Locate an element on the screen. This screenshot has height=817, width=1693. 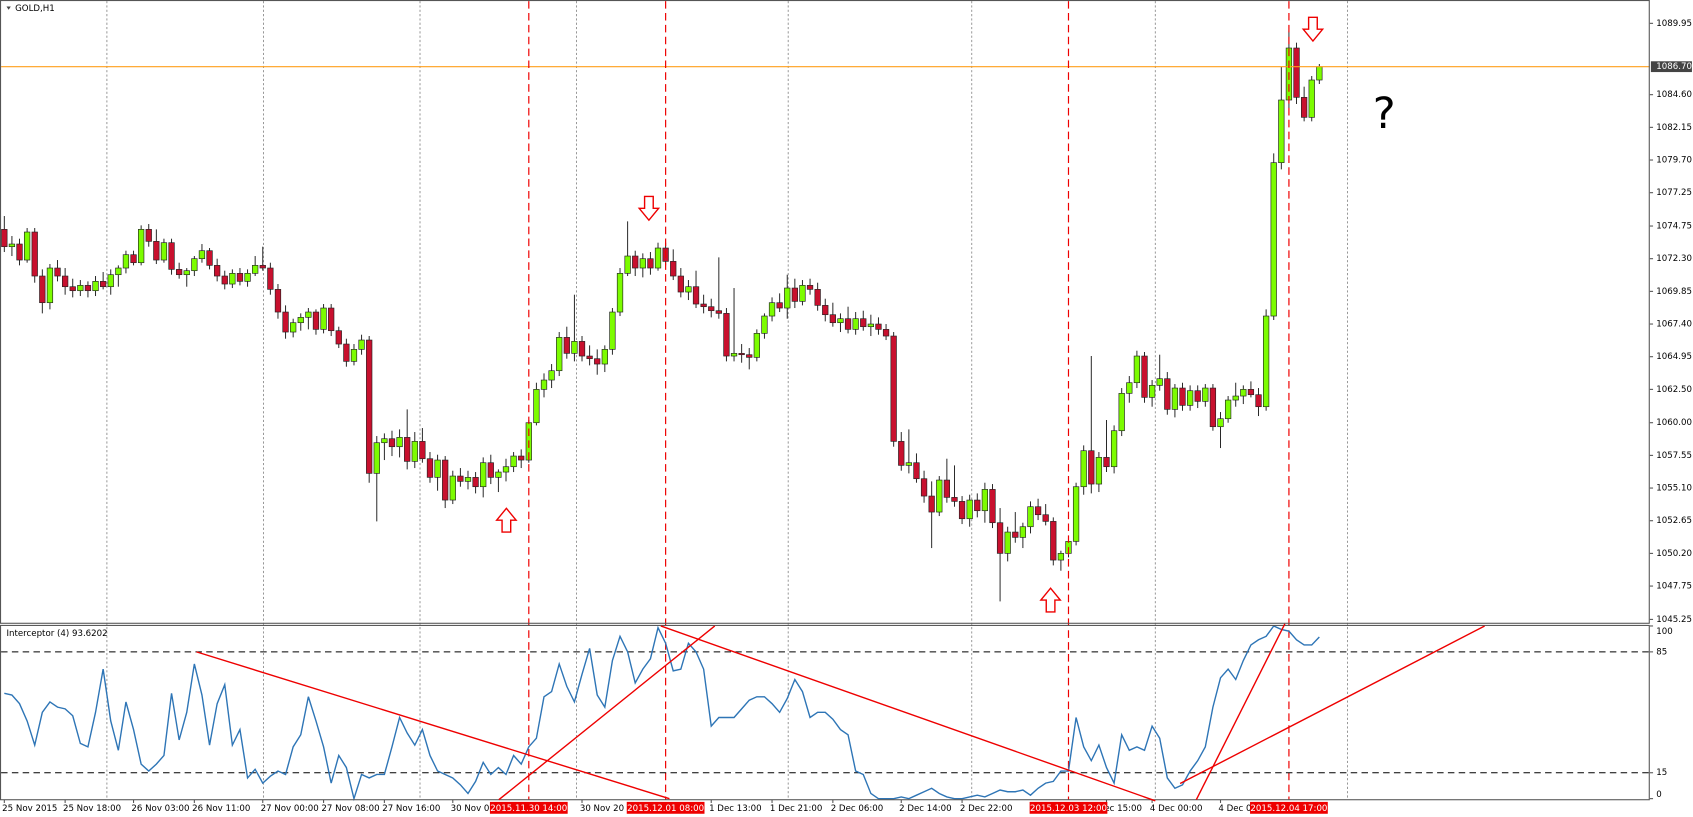
x-tick-label: 2 Dec 14:00 is located at coordinates (925, 809).